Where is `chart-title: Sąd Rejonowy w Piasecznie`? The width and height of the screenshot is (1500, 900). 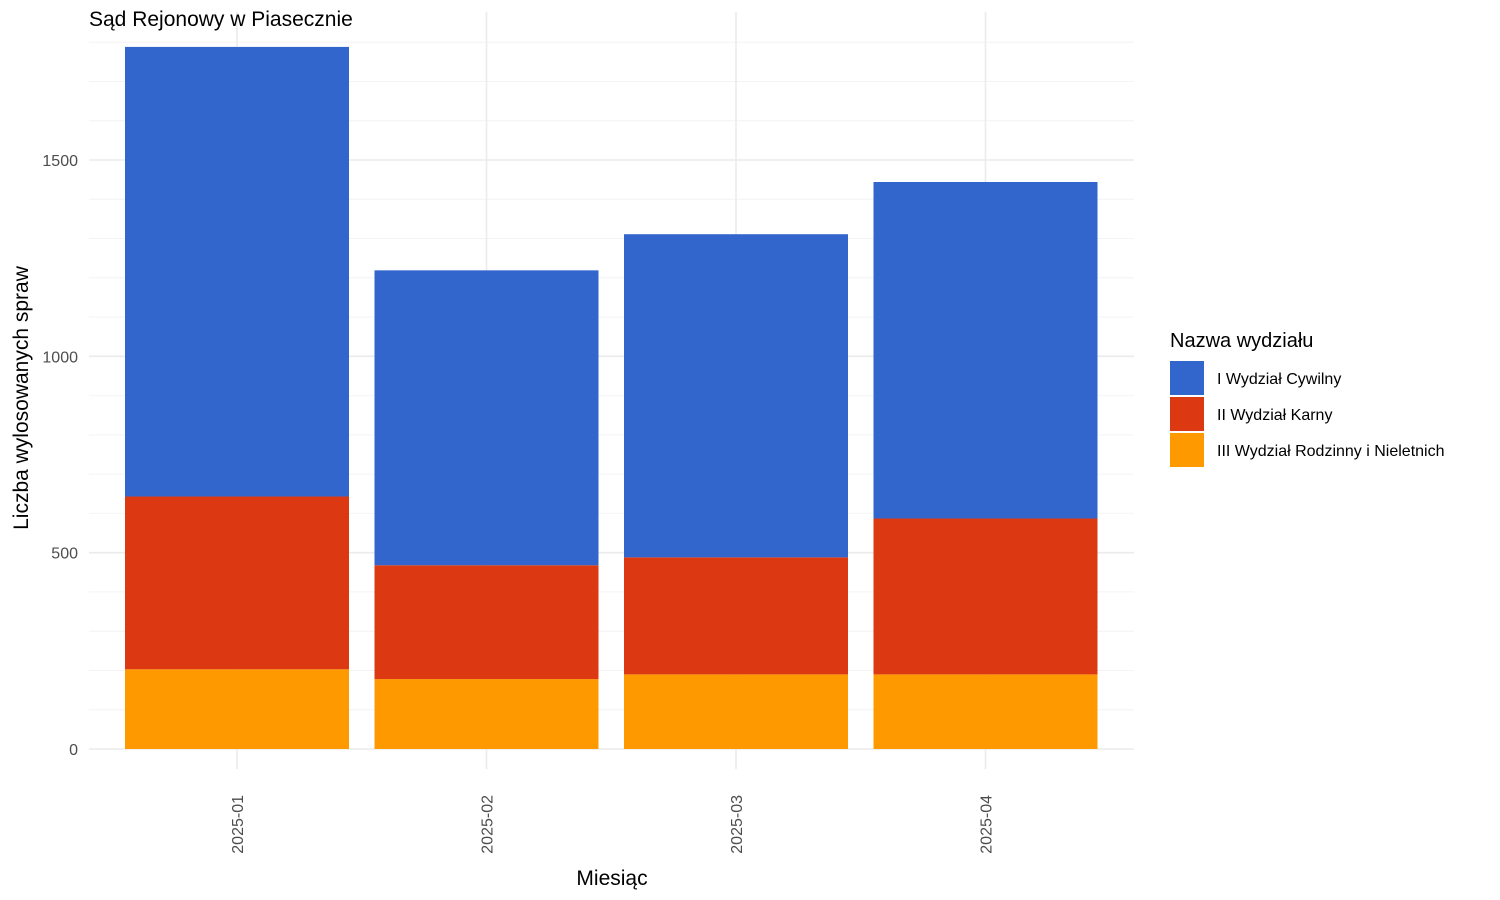
chart-title: Sąd Rejonowy w Piasecznie is located at coordinates (221, 19).